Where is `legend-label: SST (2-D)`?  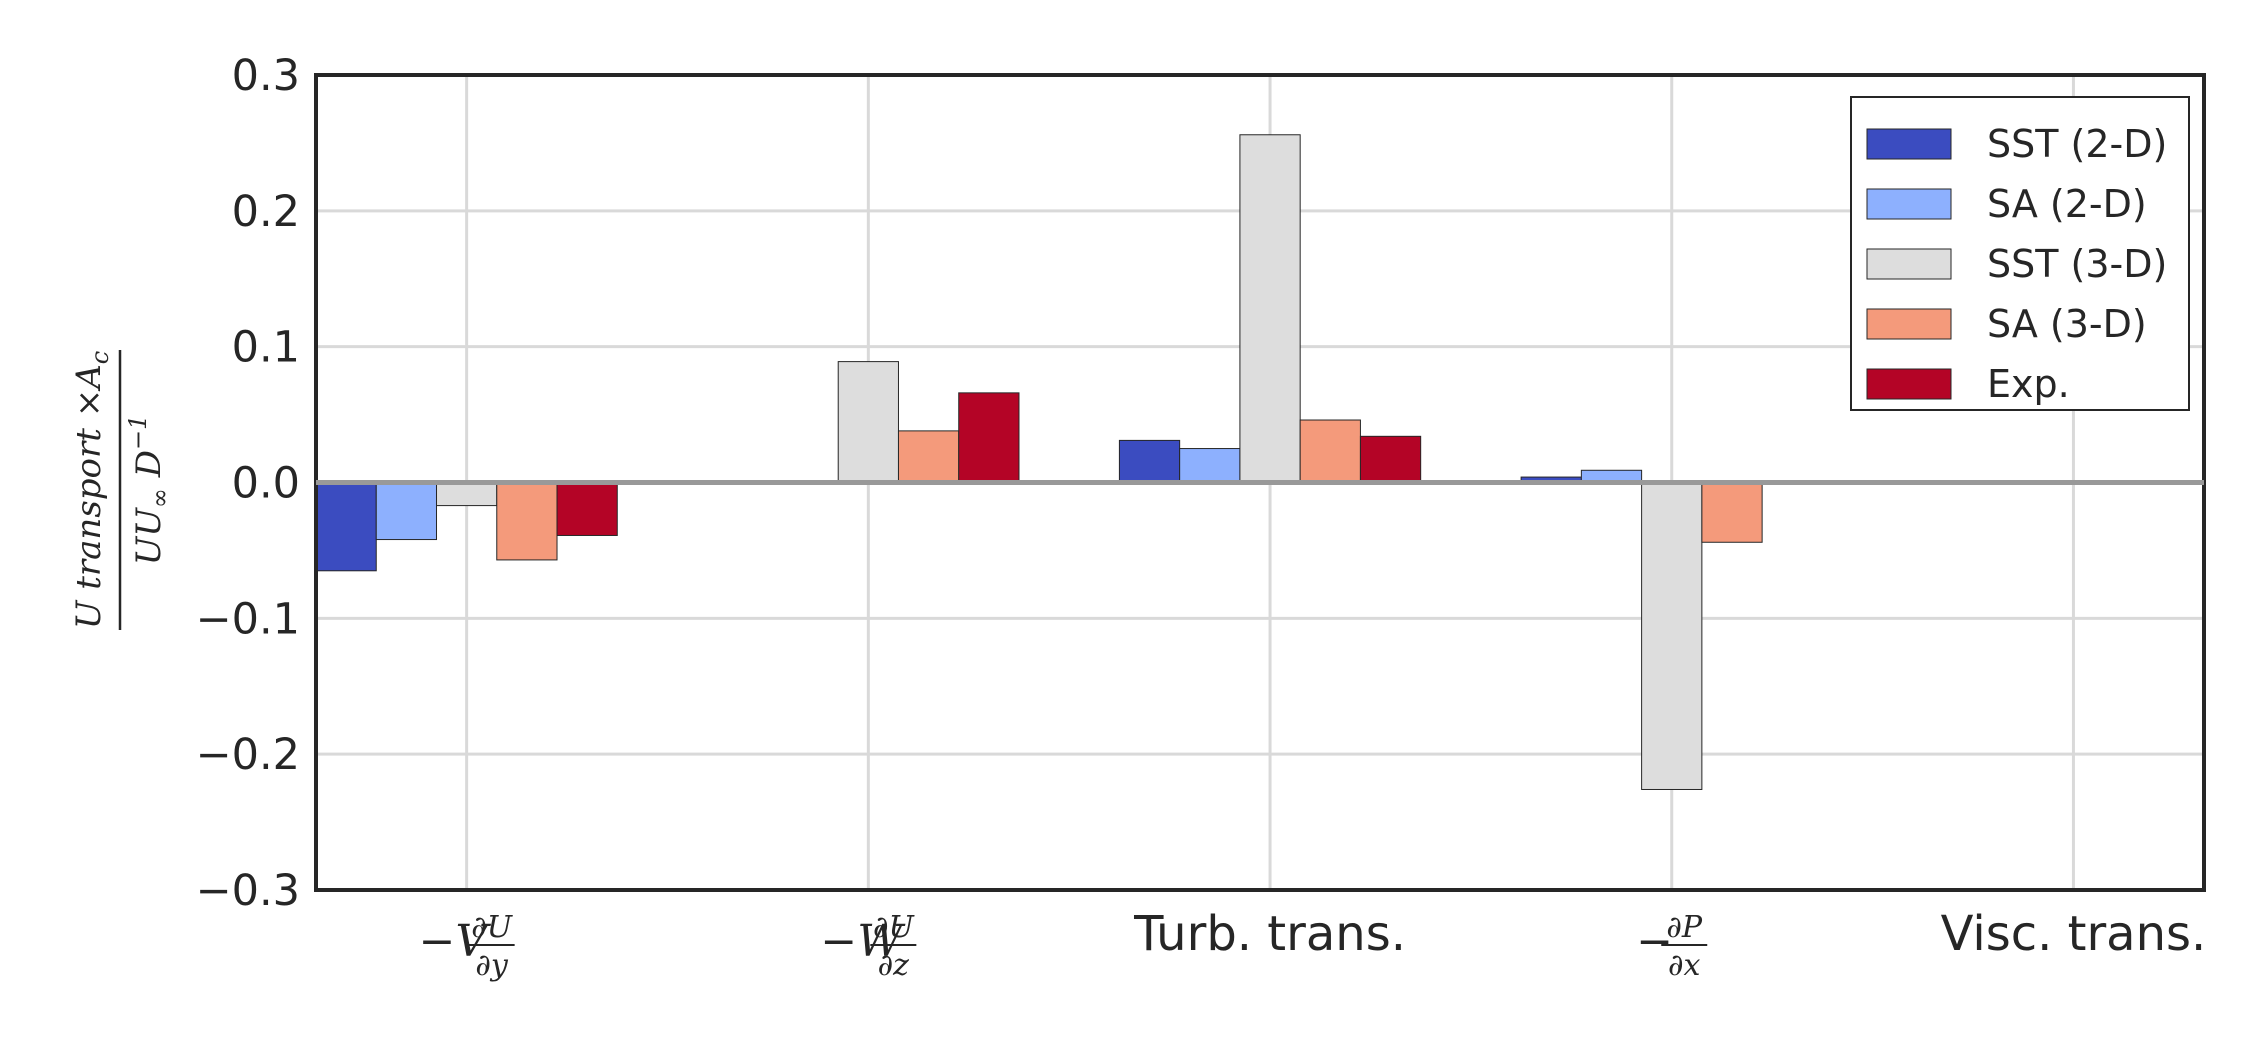 legend-label: SST (2-D) is located at coordinates (2077, 144).